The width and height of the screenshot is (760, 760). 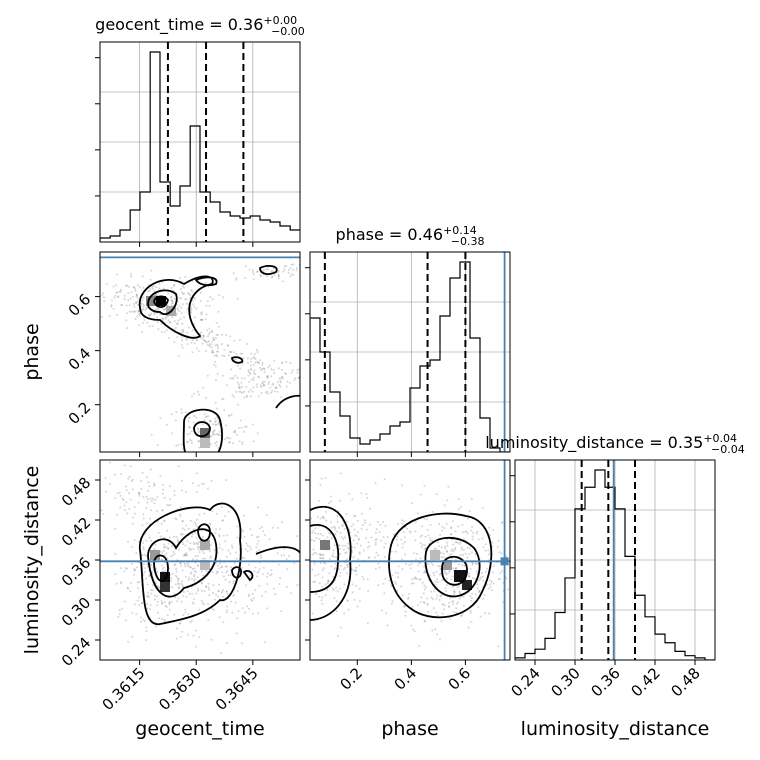 I want to click on y-tick-label-phase: 0.2, so click(x=80, y=413).